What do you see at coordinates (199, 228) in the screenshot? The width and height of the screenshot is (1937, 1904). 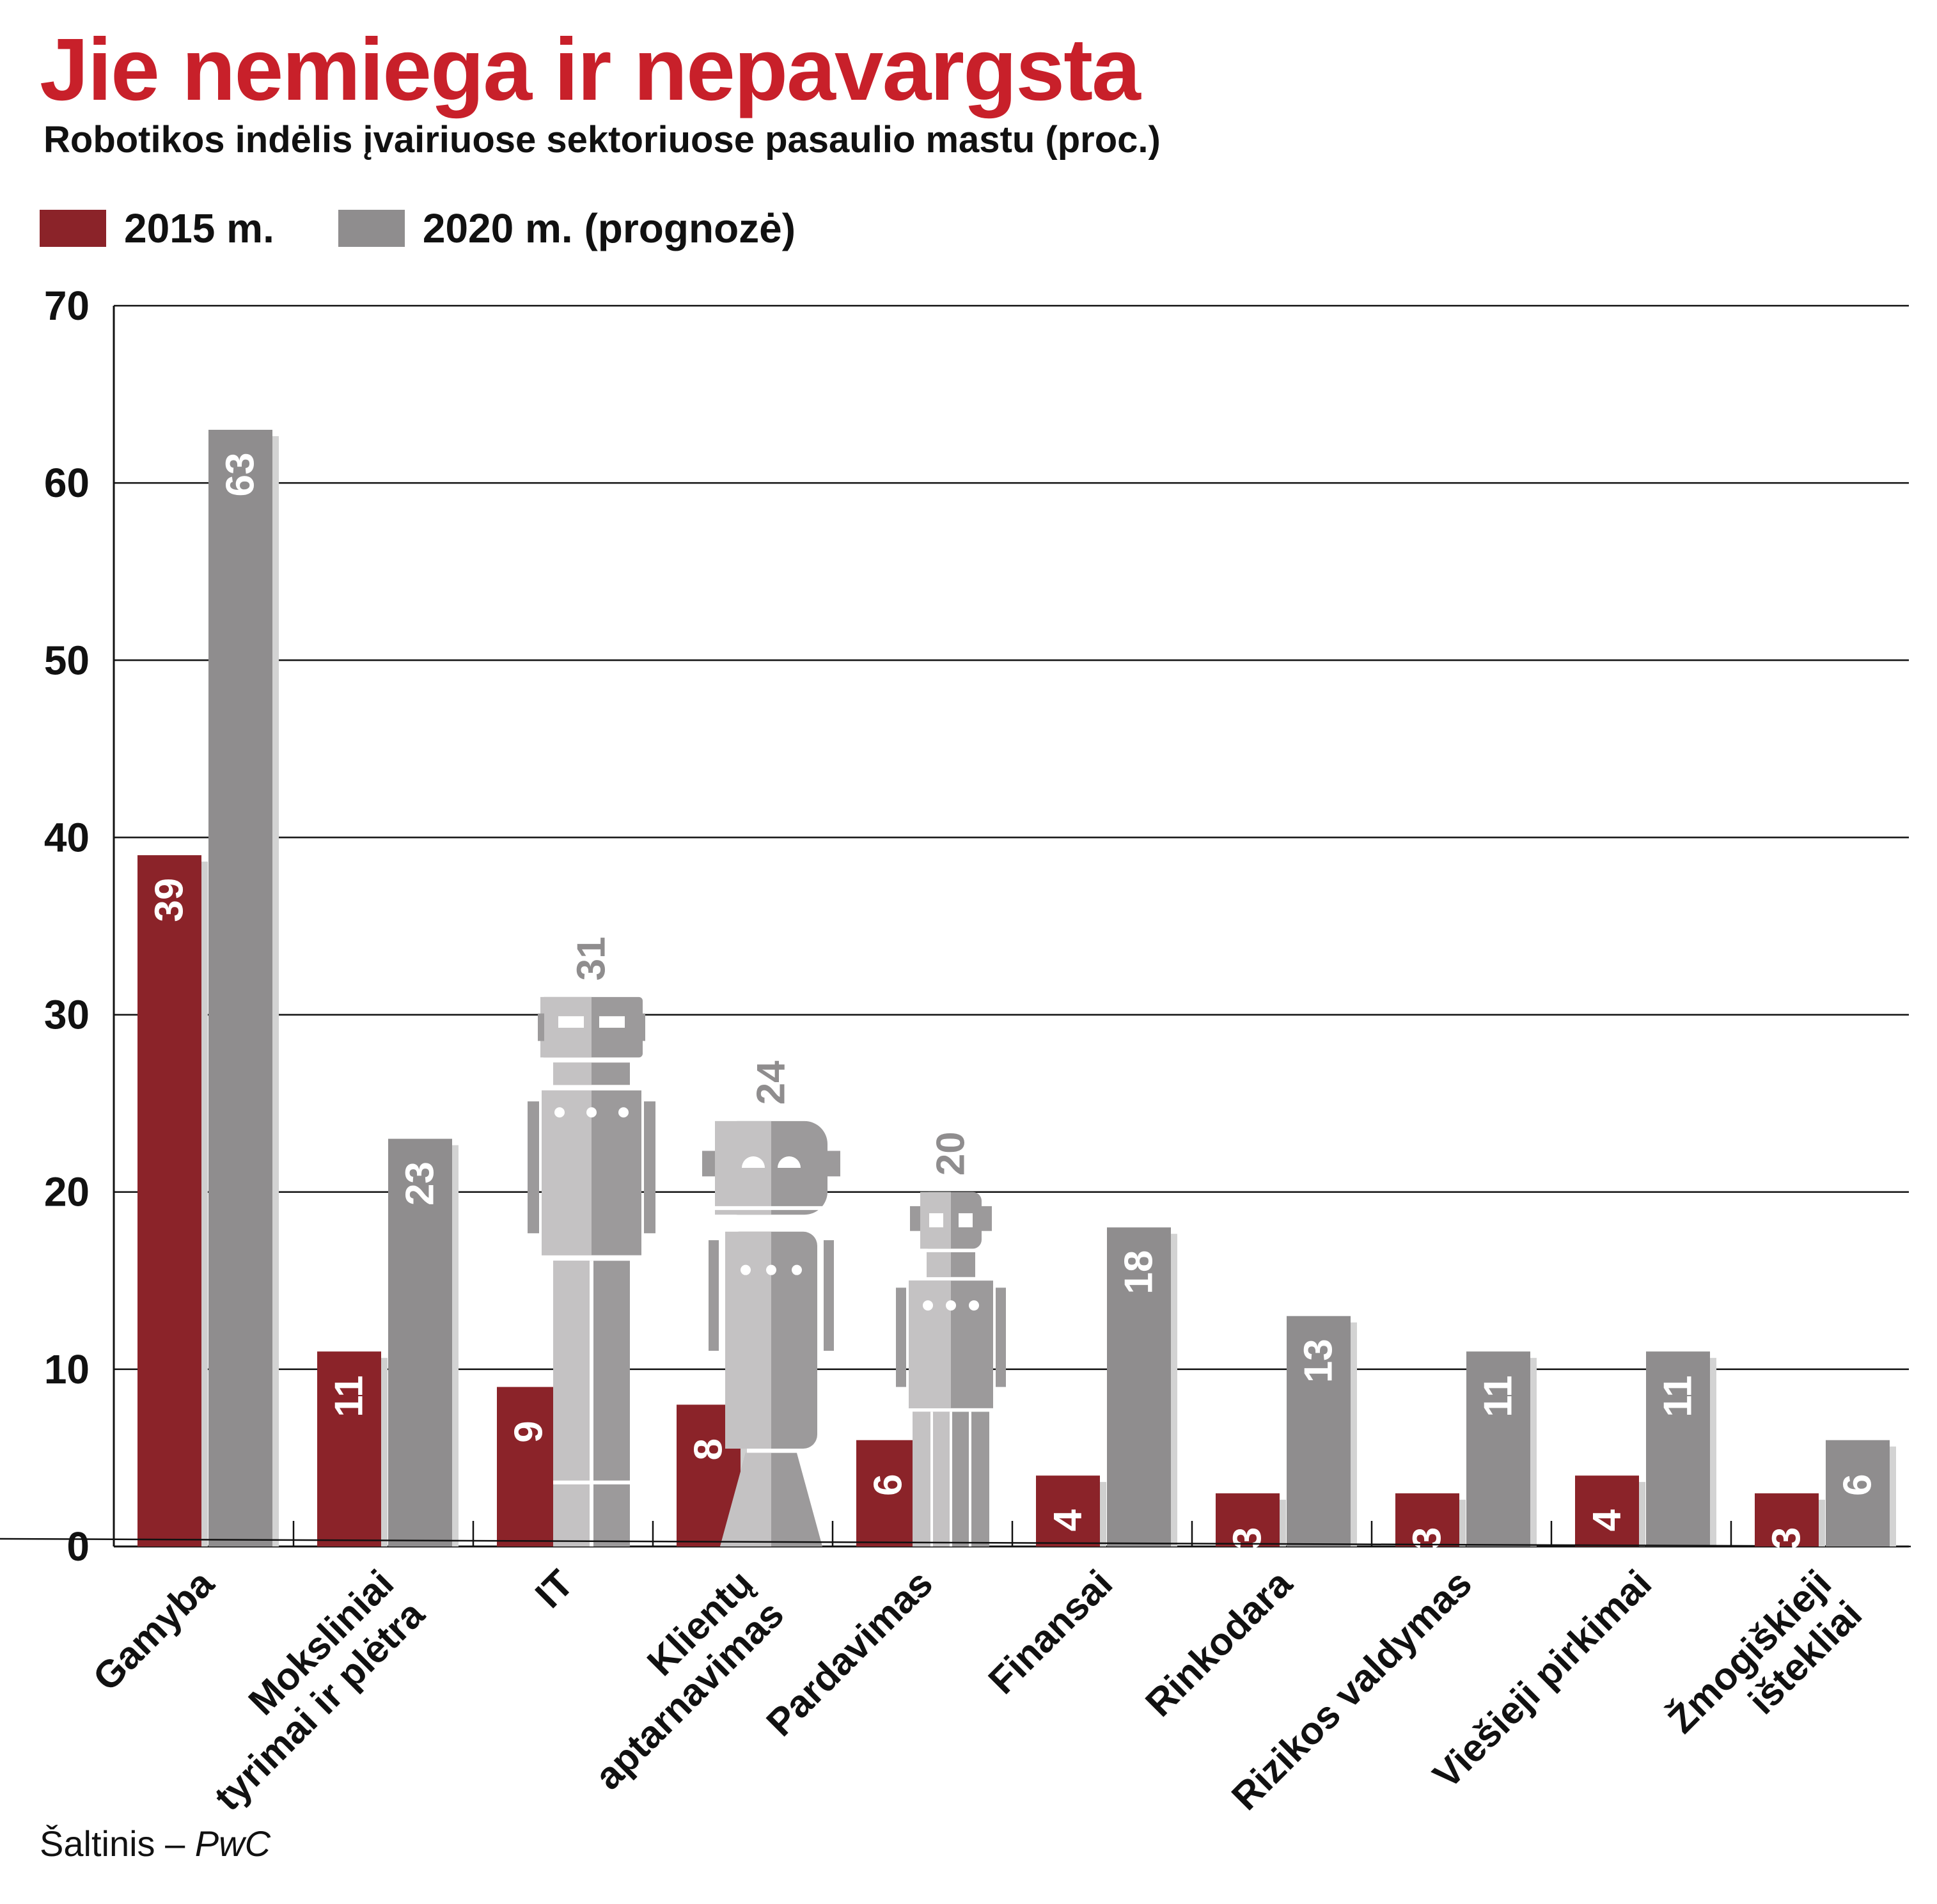 I see `legend-label-2015: 2015 m.` at bounding box center [199, 228].